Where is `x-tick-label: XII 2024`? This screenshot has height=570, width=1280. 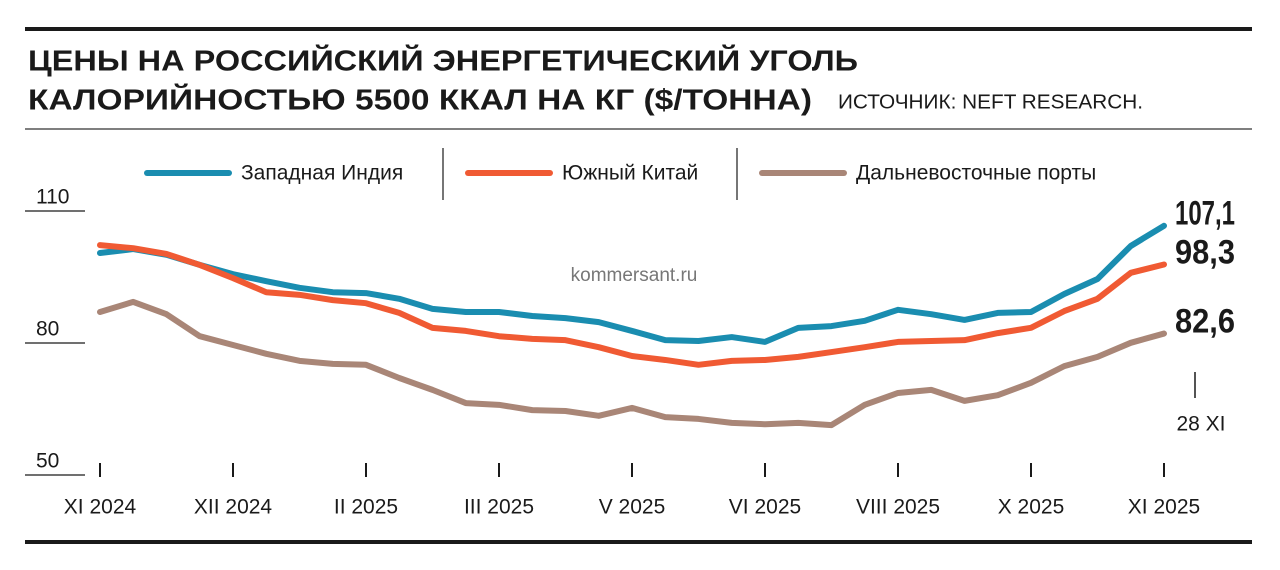 x-tick-label: XII 2024 is located at coordinates (233, 507).